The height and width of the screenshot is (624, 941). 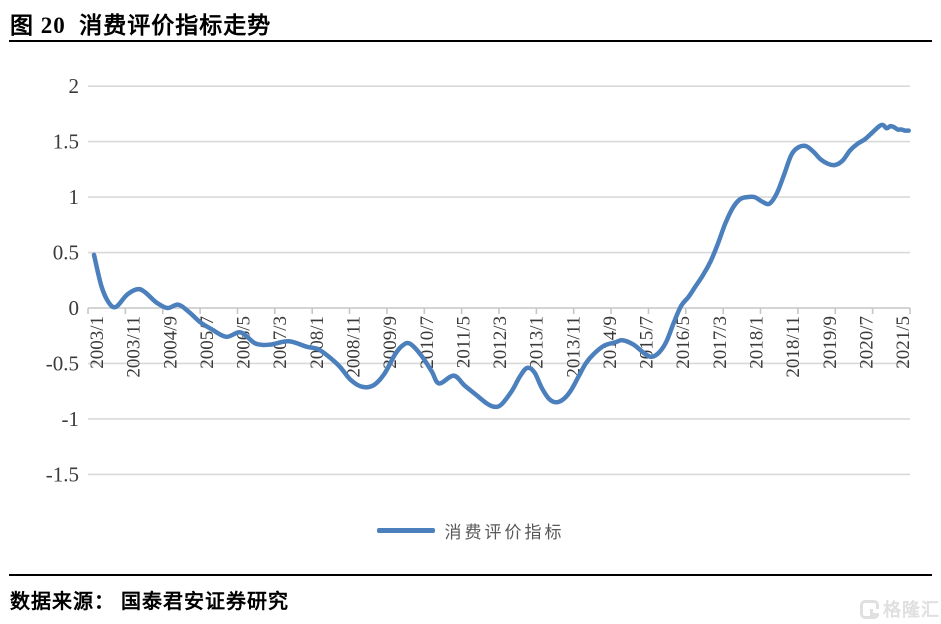 I want to click on x-axis-label: 2008/1, so click(x=317, y=342).